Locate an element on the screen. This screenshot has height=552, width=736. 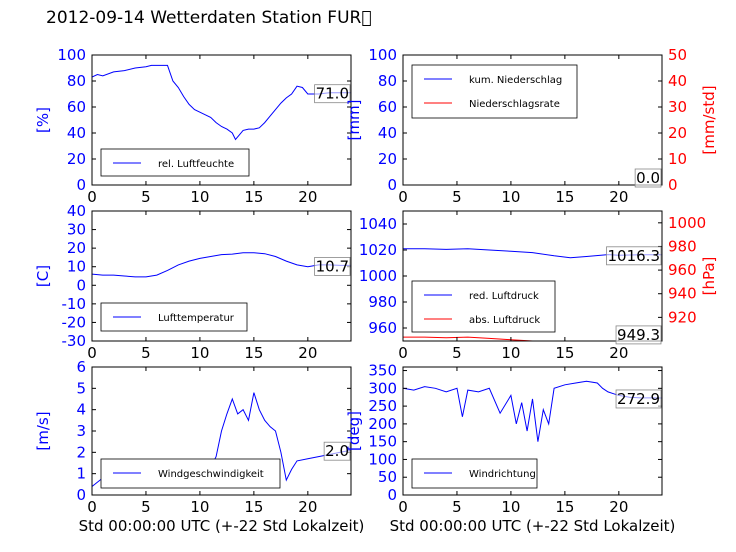
y-tick-label-precip: 80 is located at coordinates (387, 81).